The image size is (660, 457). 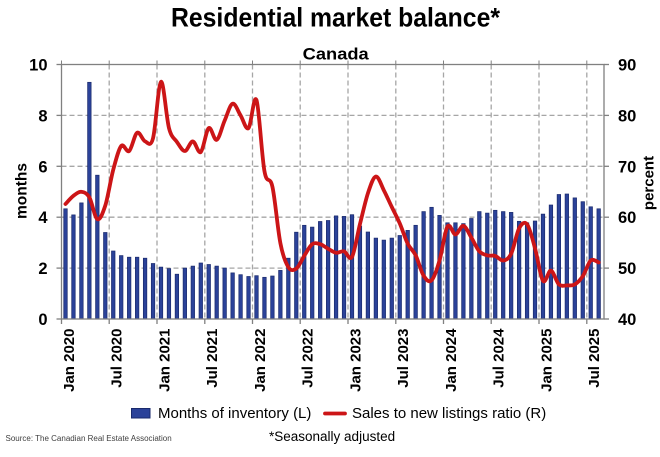 I want to click on svg-text: Jan 2025, so click(x=546, y=360).